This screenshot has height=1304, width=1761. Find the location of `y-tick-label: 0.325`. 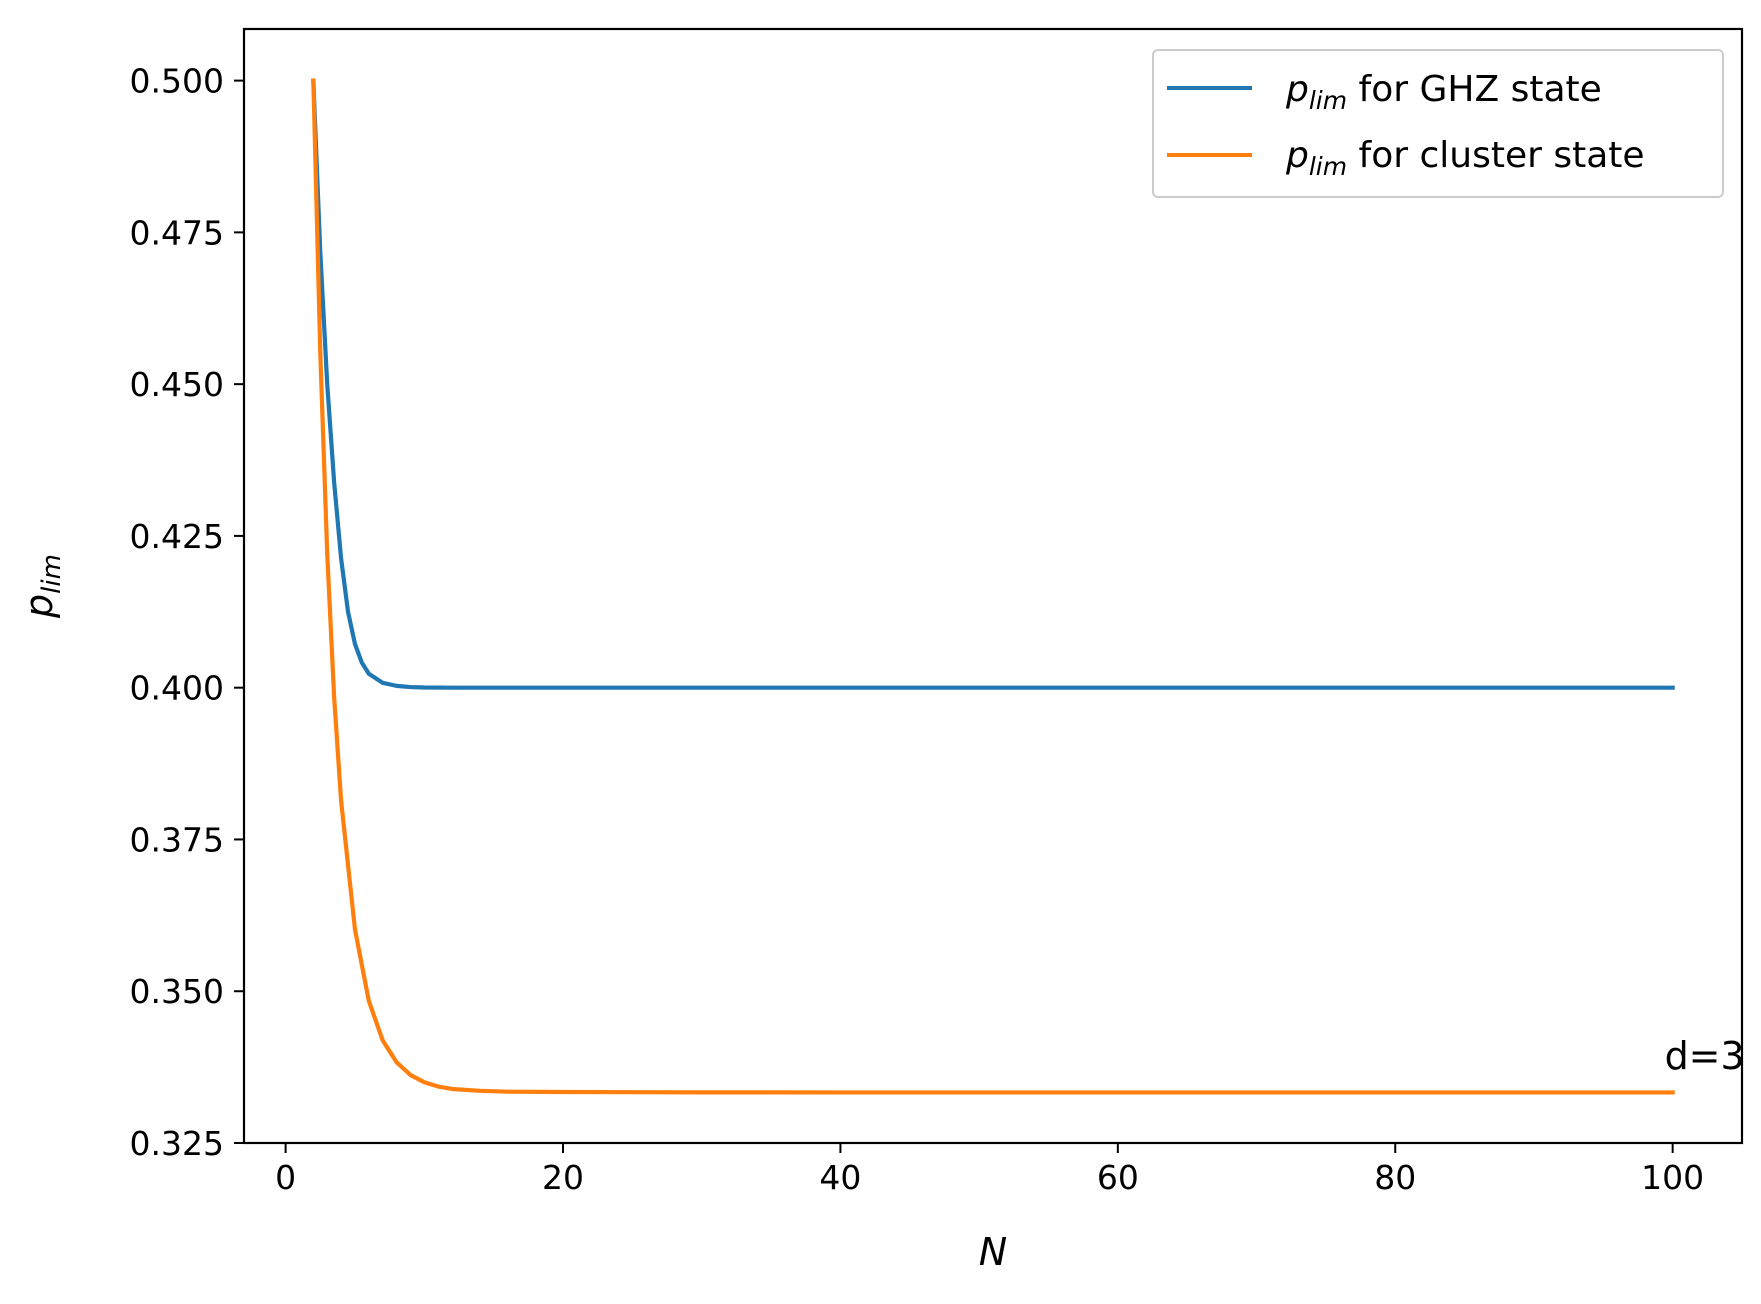

y-tick-label: 0.325 is located at coordinates (177, 1143).